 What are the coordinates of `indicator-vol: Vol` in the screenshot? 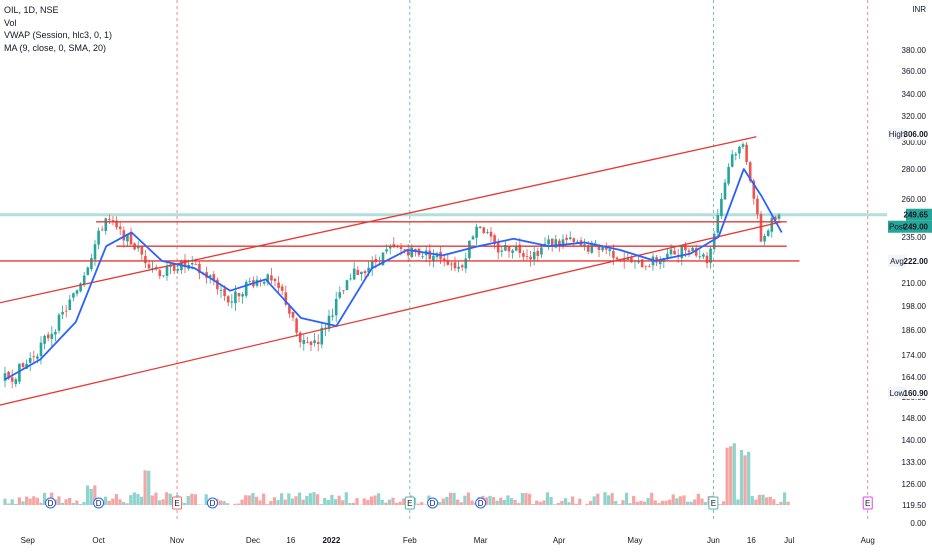 It's located at (58, 23).